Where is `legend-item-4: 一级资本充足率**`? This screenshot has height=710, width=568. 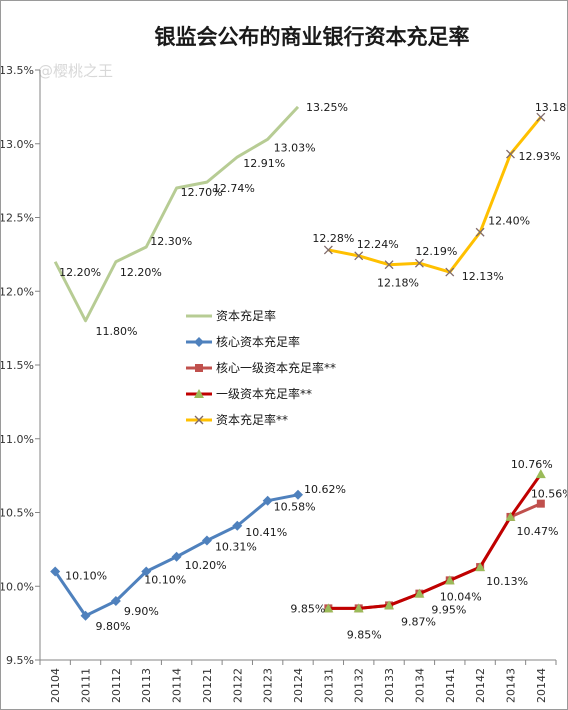 legend-item-4: 一级资本充足率** is located at coordinates (249, 393).